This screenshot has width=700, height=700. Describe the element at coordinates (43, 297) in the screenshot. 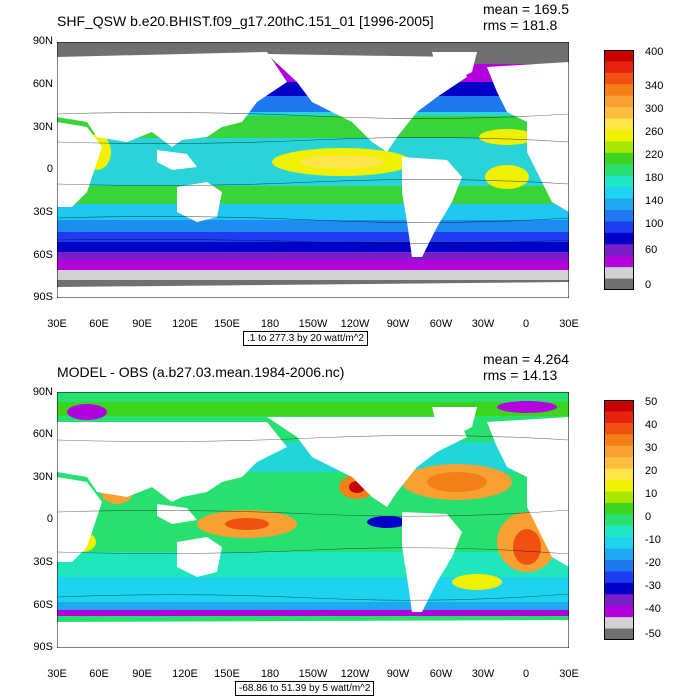

I see `panel-1-ytick: 90S` at that location.